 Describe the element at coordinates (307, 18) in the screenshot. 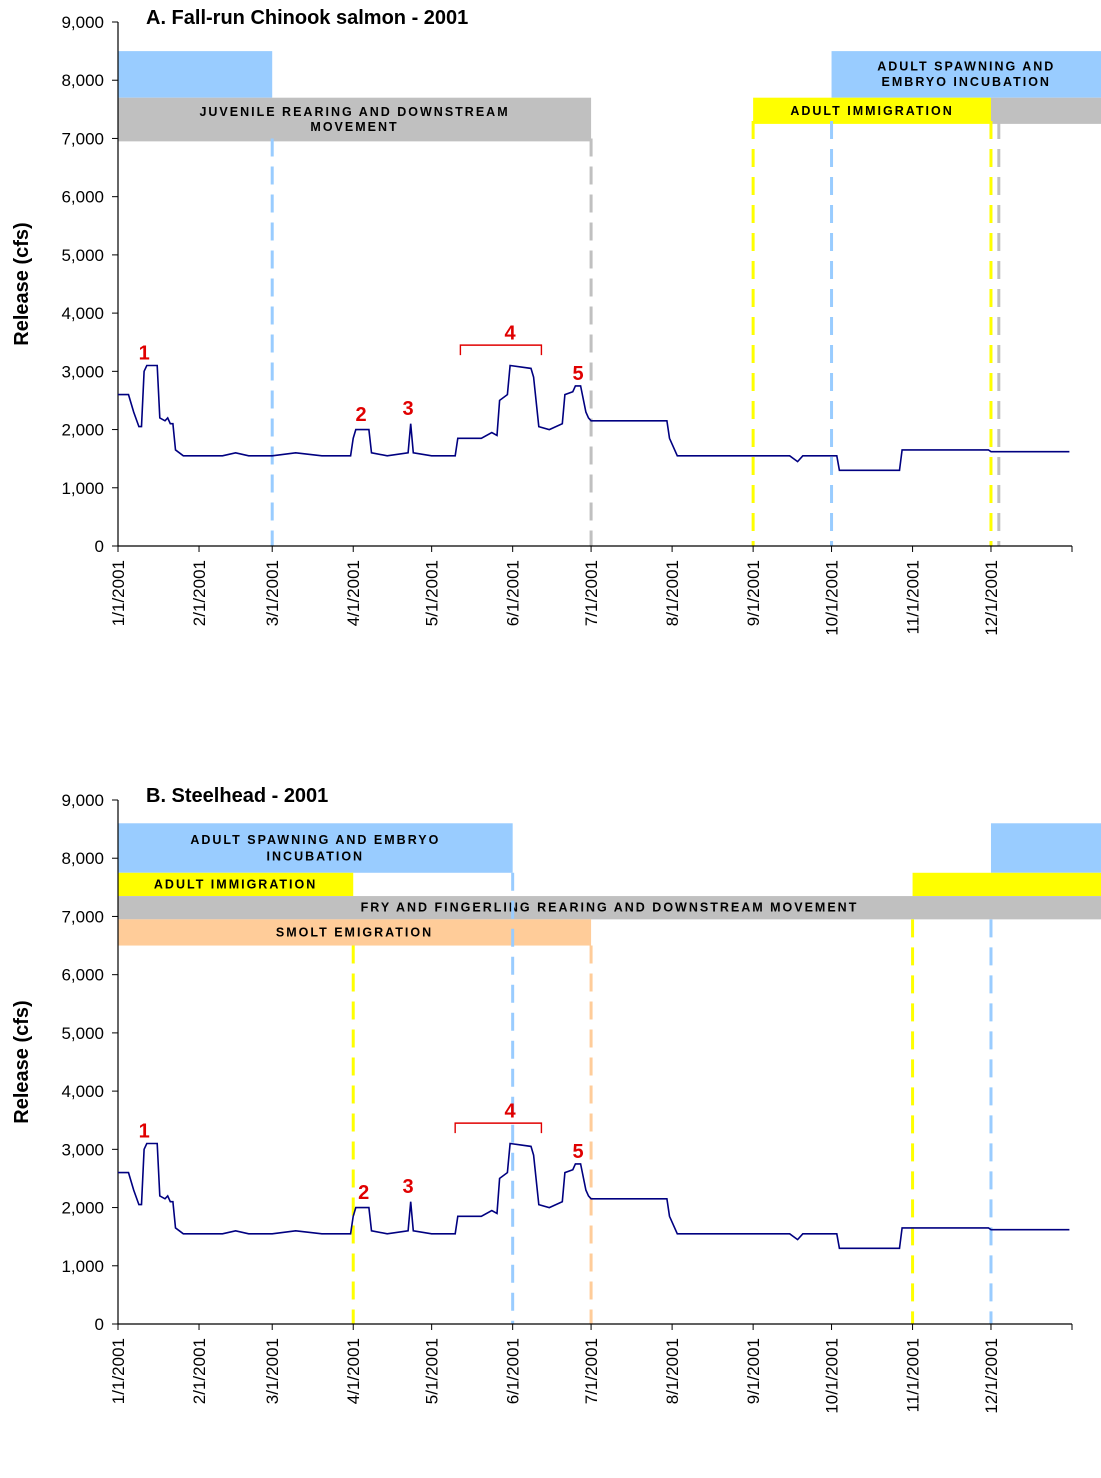

I see `chart-title: A. Fall-run Chinook salmon - 2001` at that location.